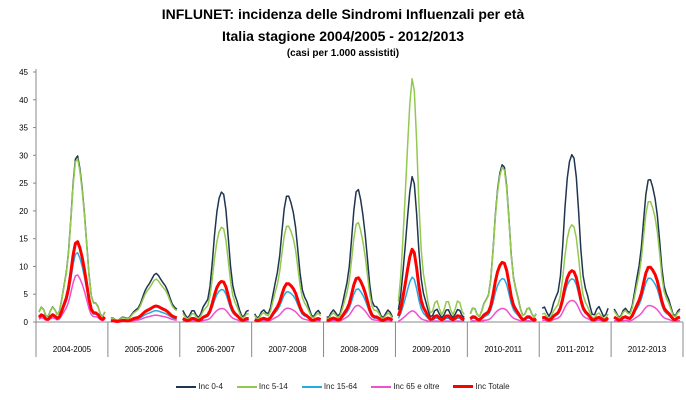 The height and width of the screenshot is (400, 686). Describe the element at coordinates (647, 349) in the screenshot. I see `season-label: 2012-2013` at that location.